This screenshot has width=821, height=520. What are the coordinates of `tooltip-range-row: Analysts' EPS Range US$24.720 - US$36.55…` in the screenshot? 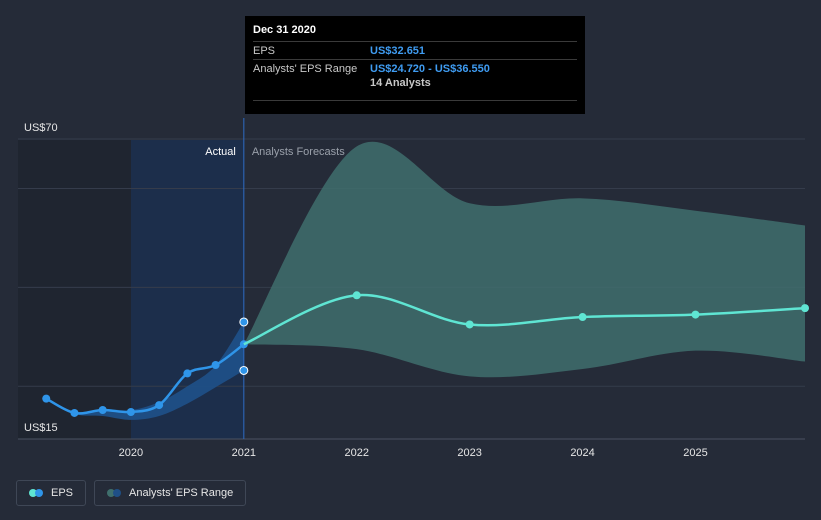 It's located at (415, 68).